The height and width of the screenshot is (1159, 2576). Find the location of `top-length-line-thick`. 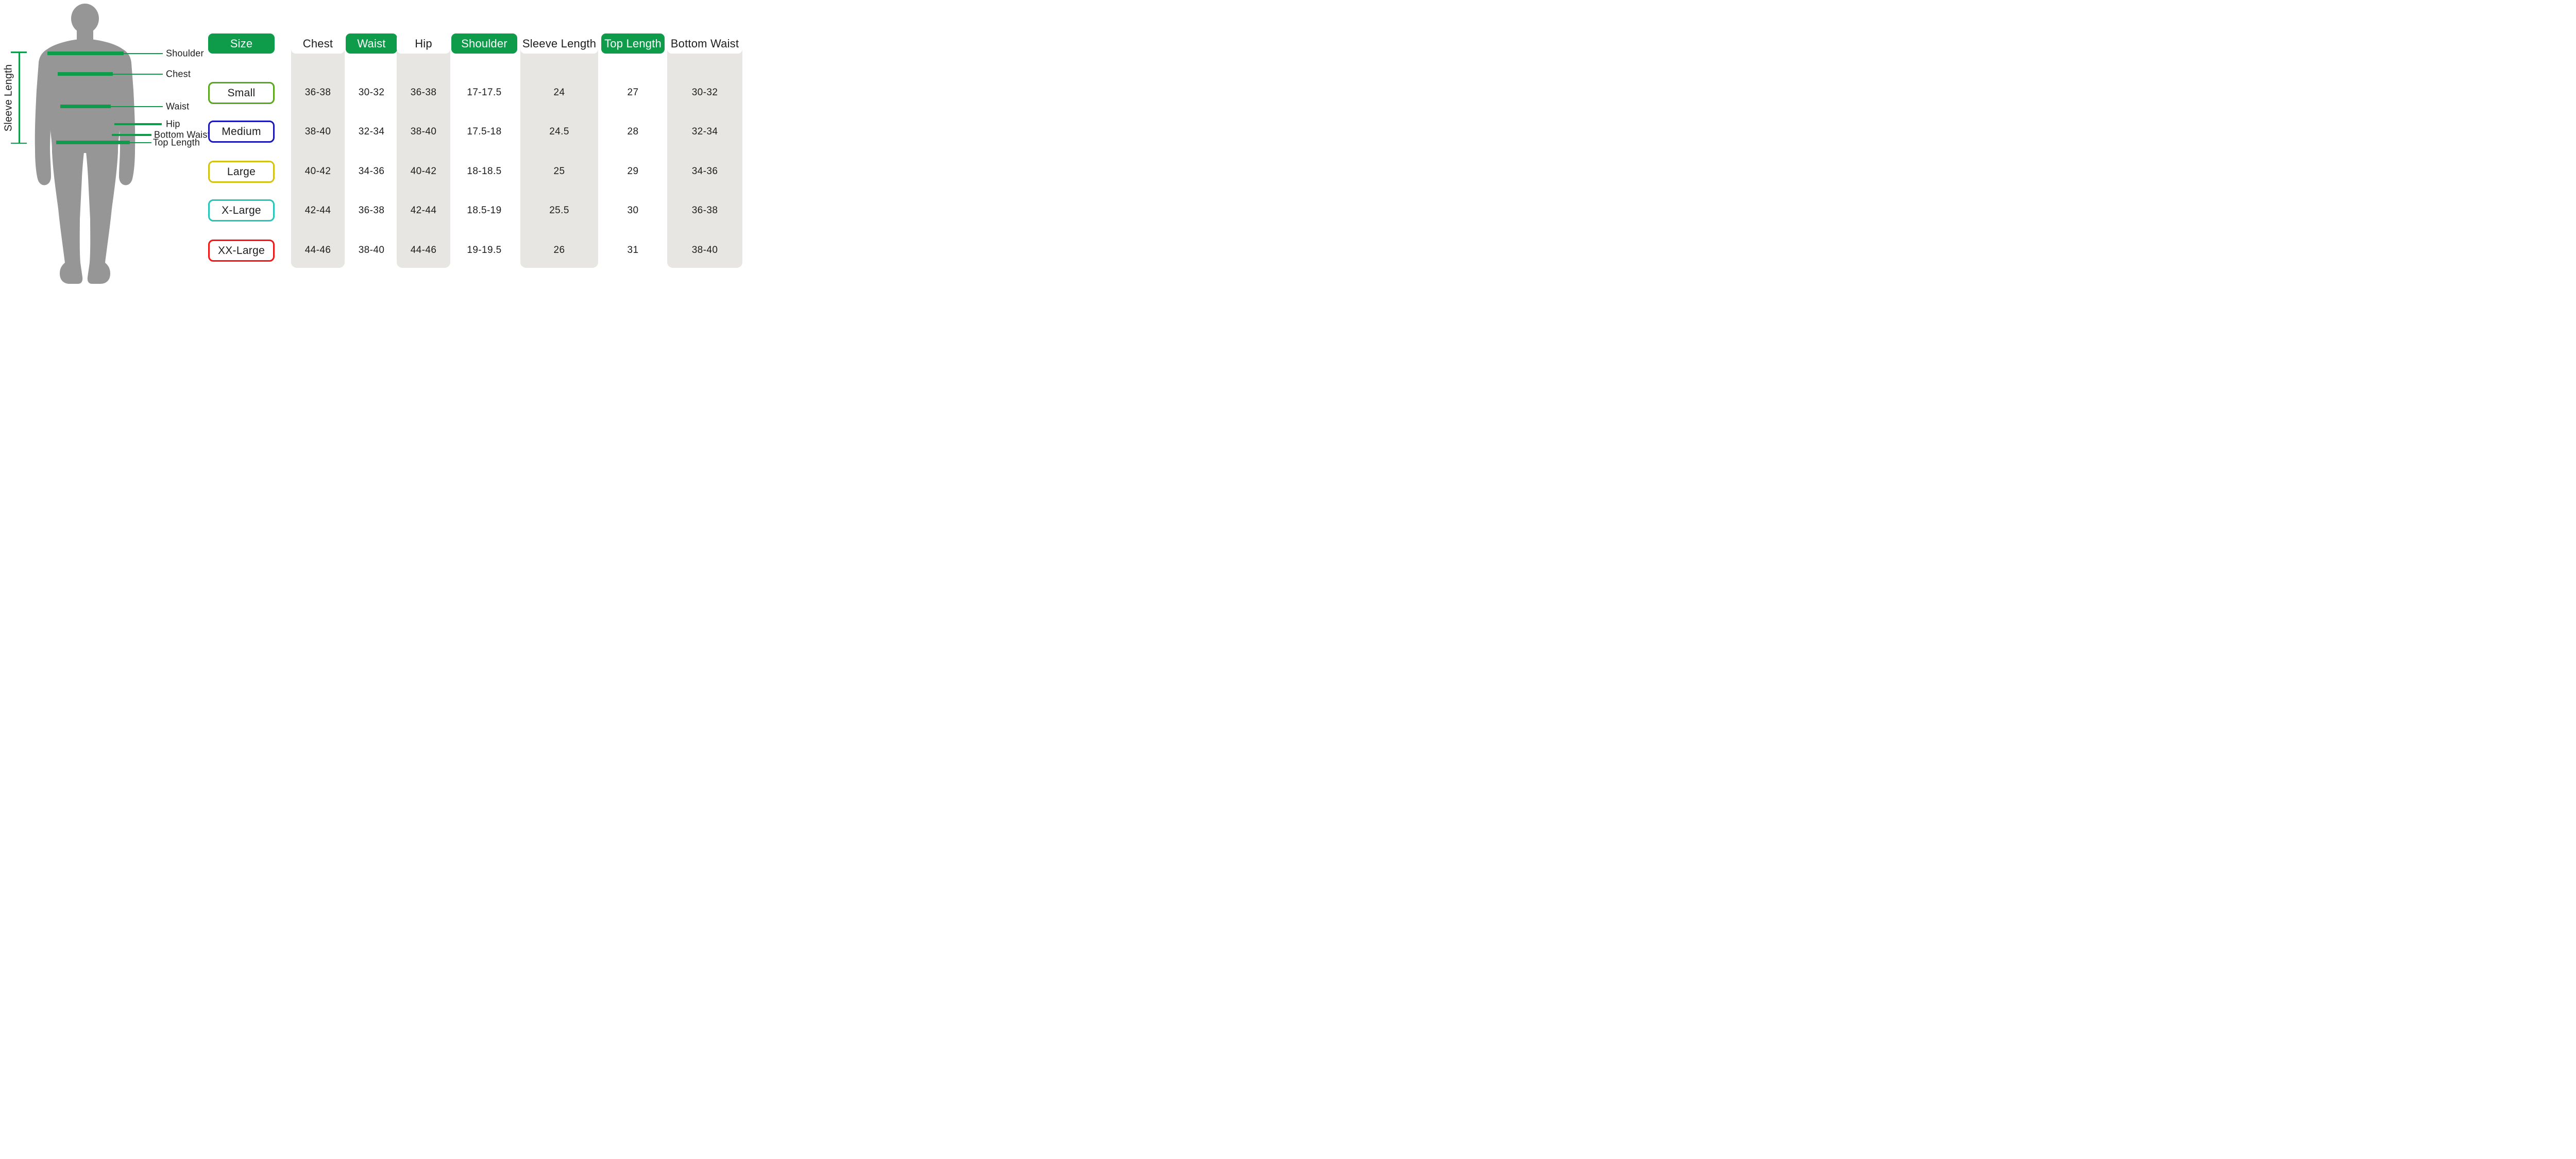

top-length-line-thick is located at coordinates (93, 142).